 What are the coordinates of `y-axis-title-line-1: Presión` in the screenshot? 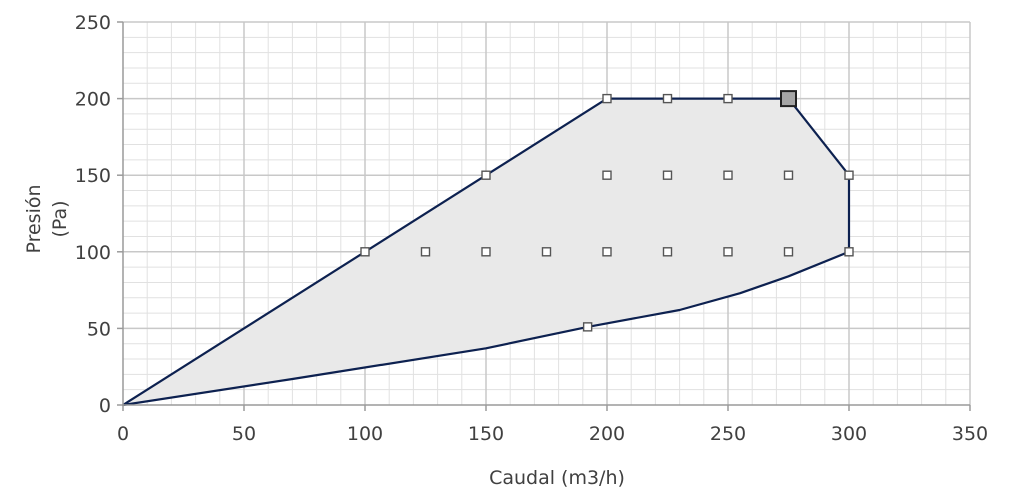 It's located at (34, 218).